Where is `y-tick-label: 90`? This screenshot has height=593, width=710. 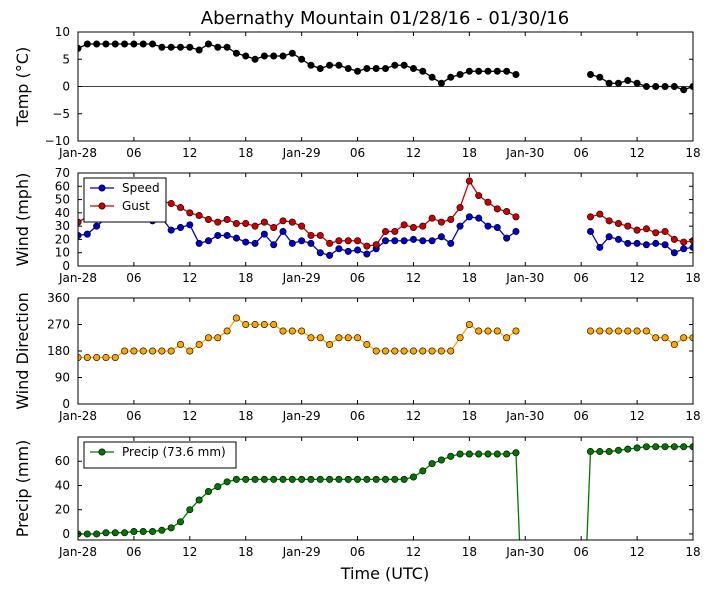 y-tick-label: 90 is located at coordinates (62, 378).